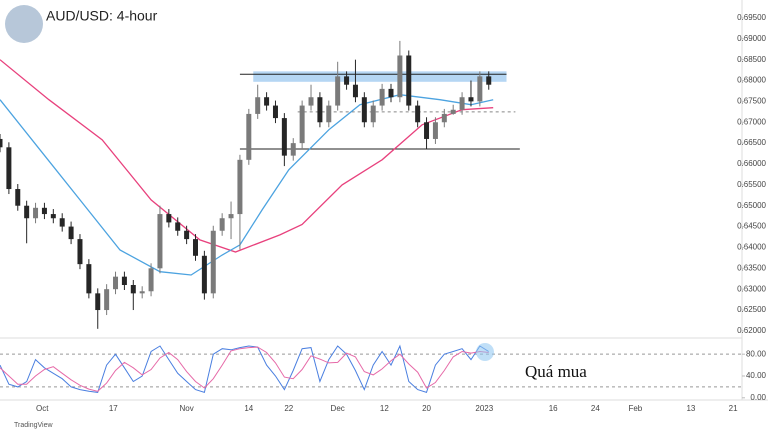 Image resolution: width=768 pixels, height=432 pixels. Describe the element at coordinates (553, 408) in the screenshot. I see `x-tick-label: 16` at that location.